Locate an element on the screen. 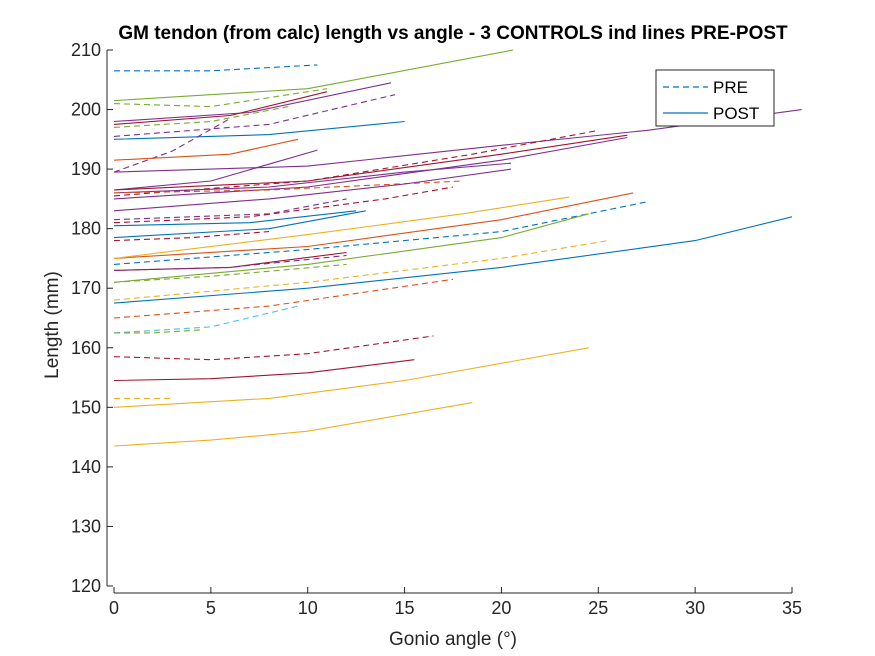 The width and height of the screenshot is (875, 656). series-line-9-post is located at coordinates (206, 149).